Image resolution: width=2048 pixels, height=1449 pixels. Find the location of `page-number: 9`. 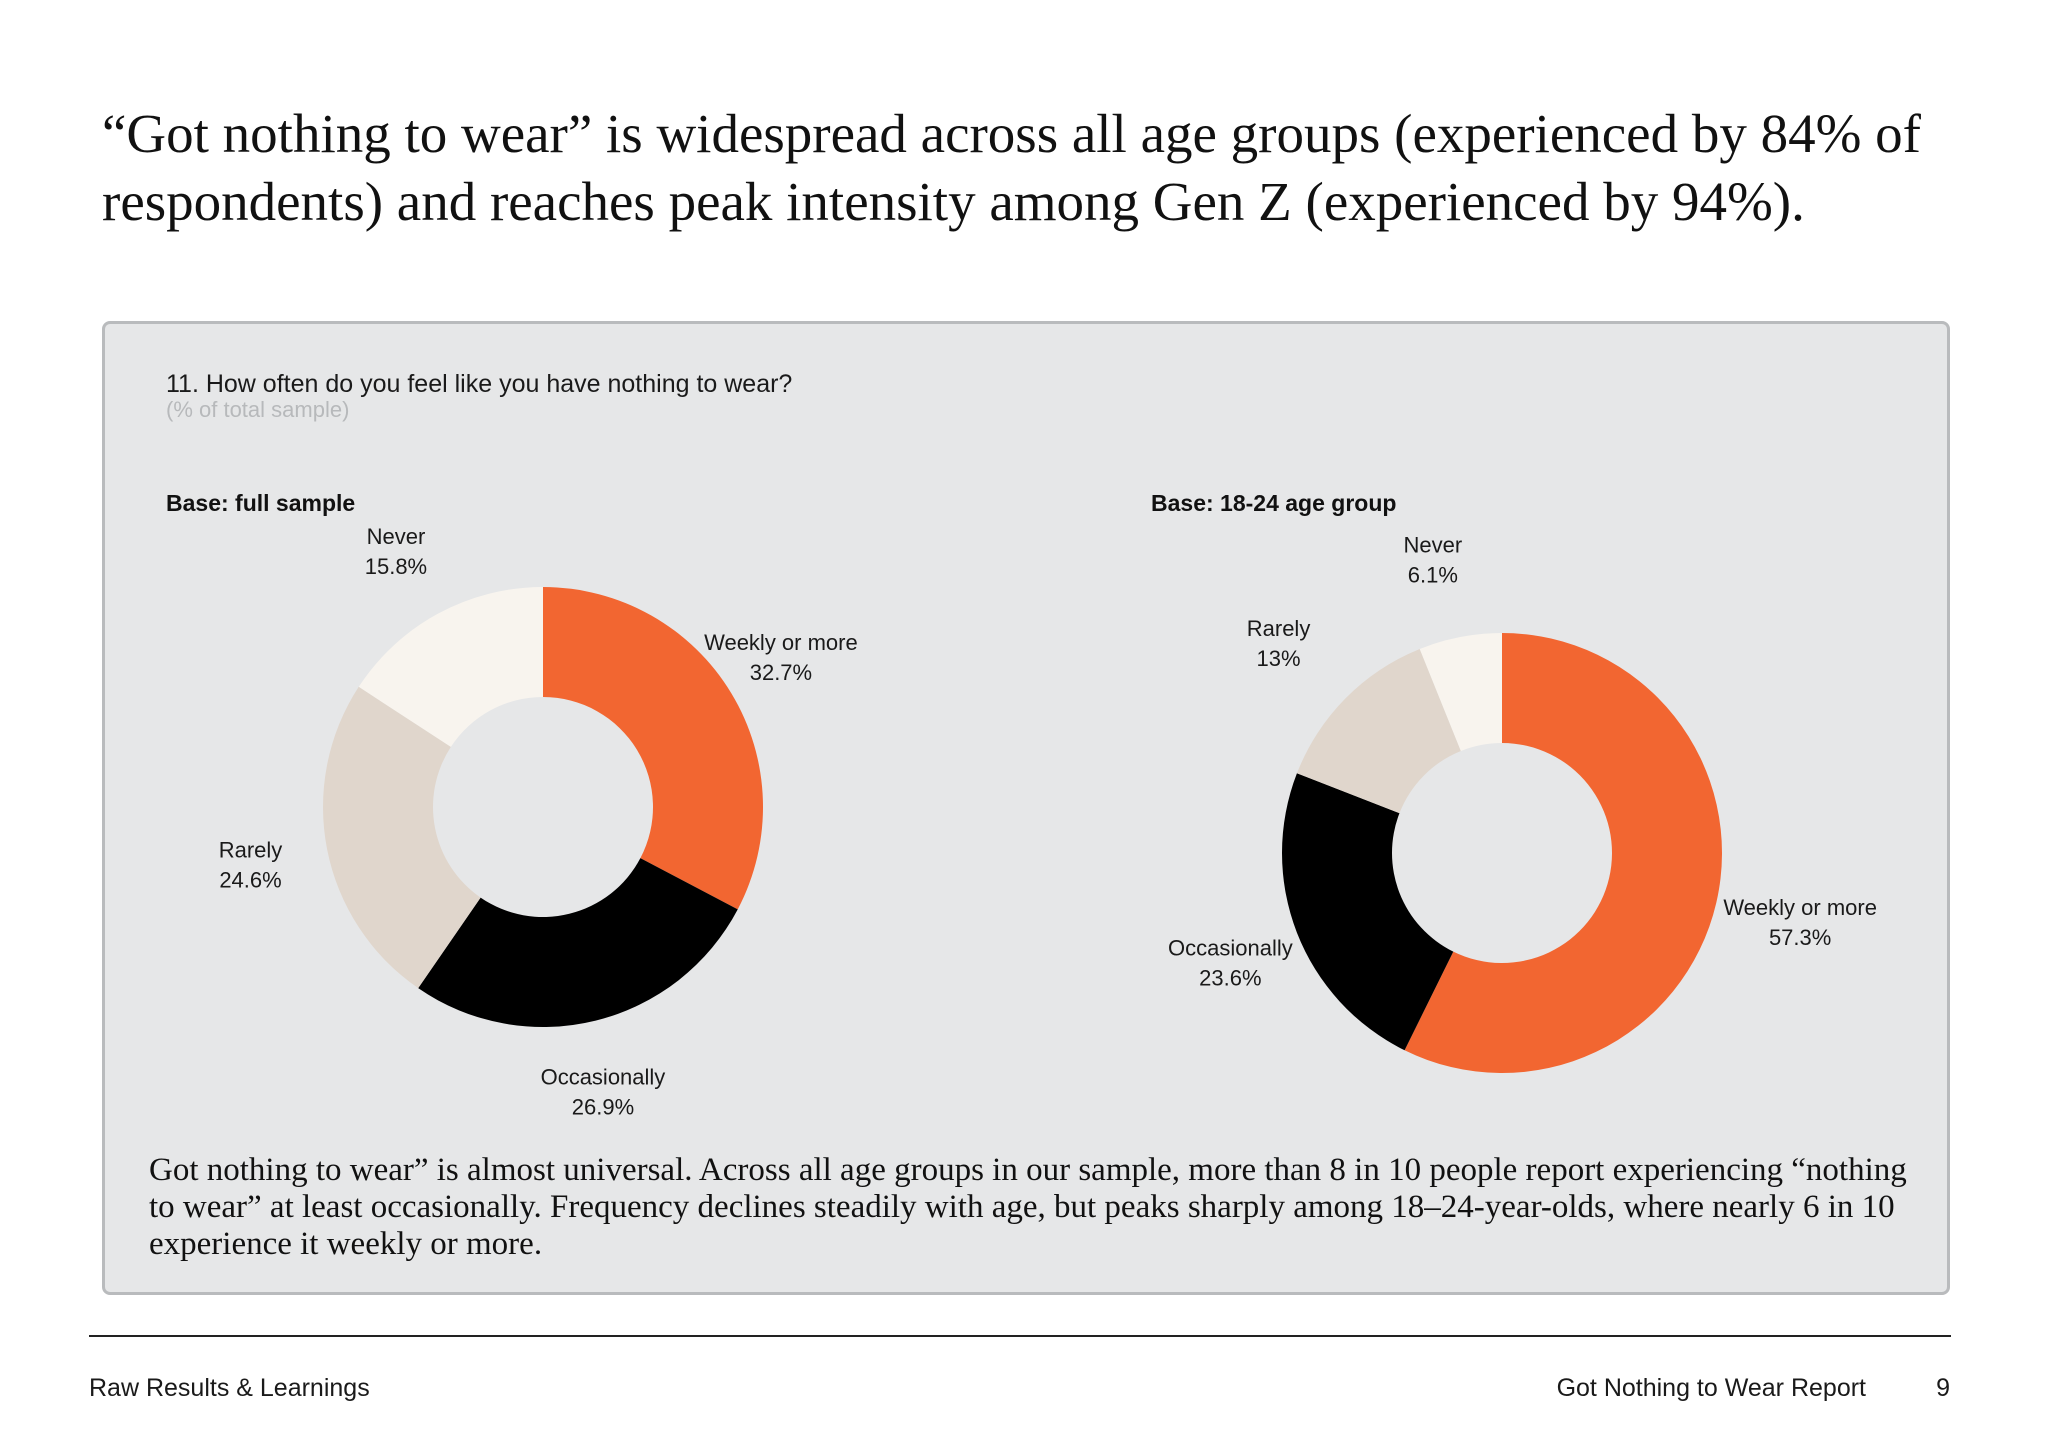

page-number: 9 is located at coordinates (1943, 1388).